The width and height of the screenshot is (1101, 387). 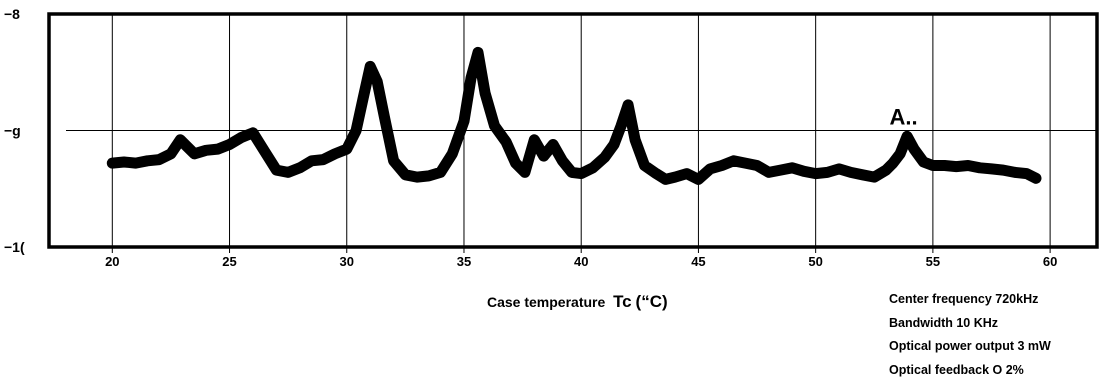 I want to click on x-tick-label: 55, so click(x=933, y=261).